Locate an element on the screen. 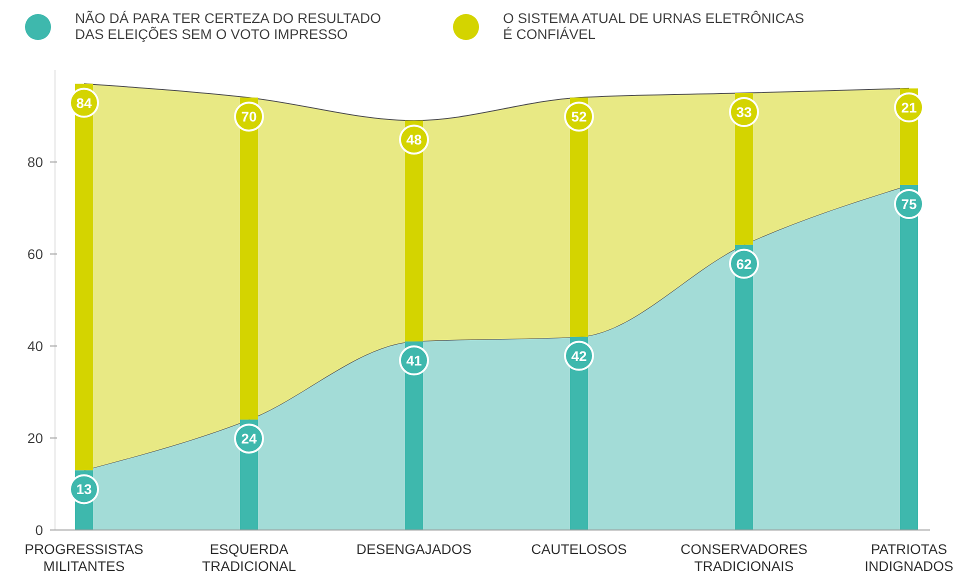 This screenshot has height=576, width=959. data-label: 52 is located at coordinates (579, 116).